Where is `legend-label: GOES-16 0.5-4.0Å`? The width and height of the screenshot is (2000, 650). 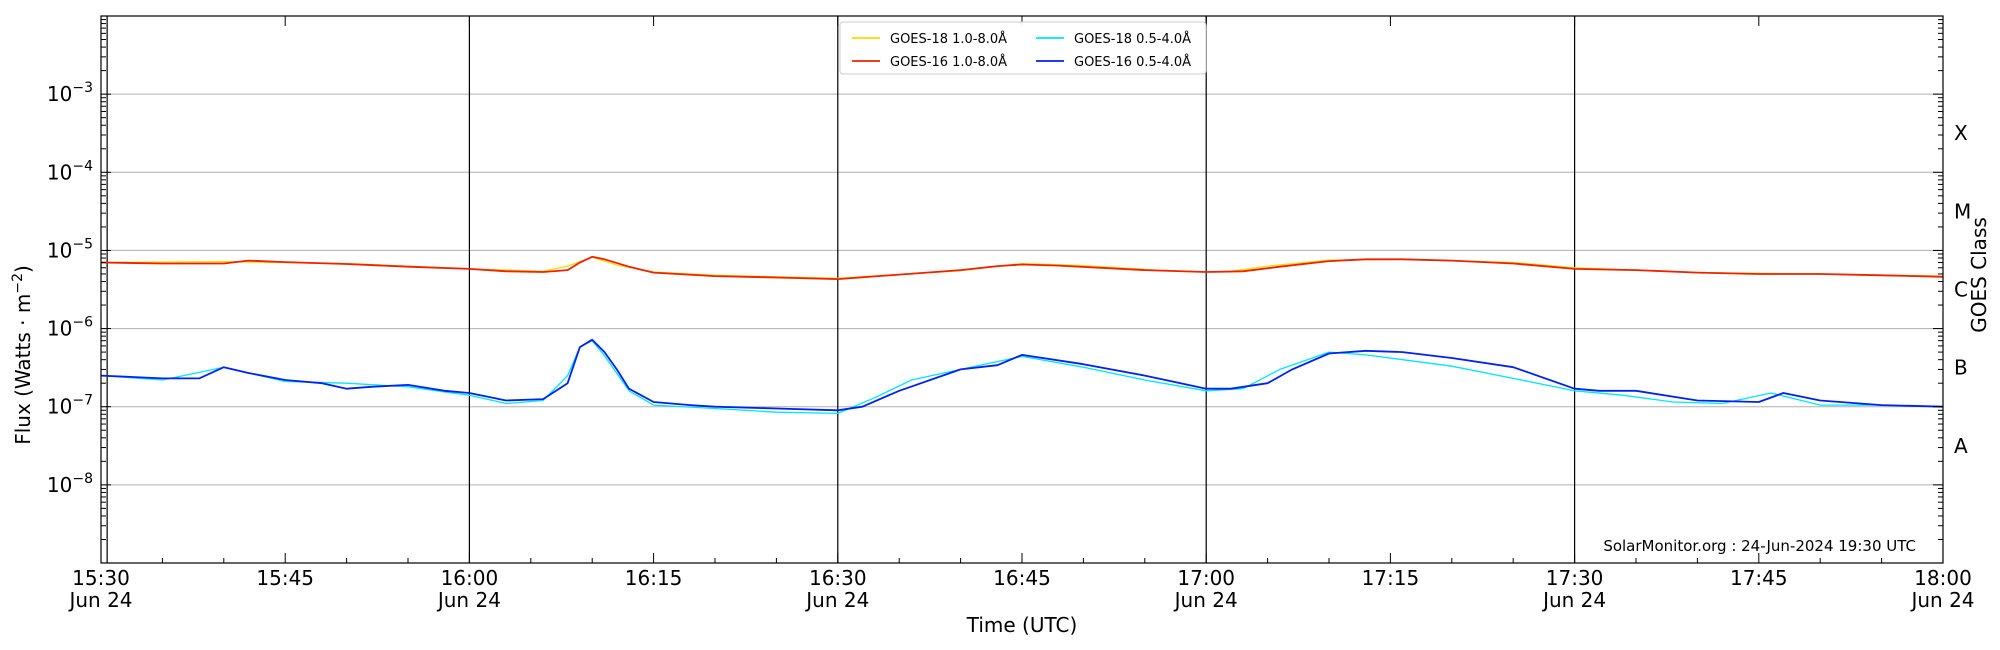
legend-label: GOES-16 0.5-4.0Å is located at coordinates (1132, 62).